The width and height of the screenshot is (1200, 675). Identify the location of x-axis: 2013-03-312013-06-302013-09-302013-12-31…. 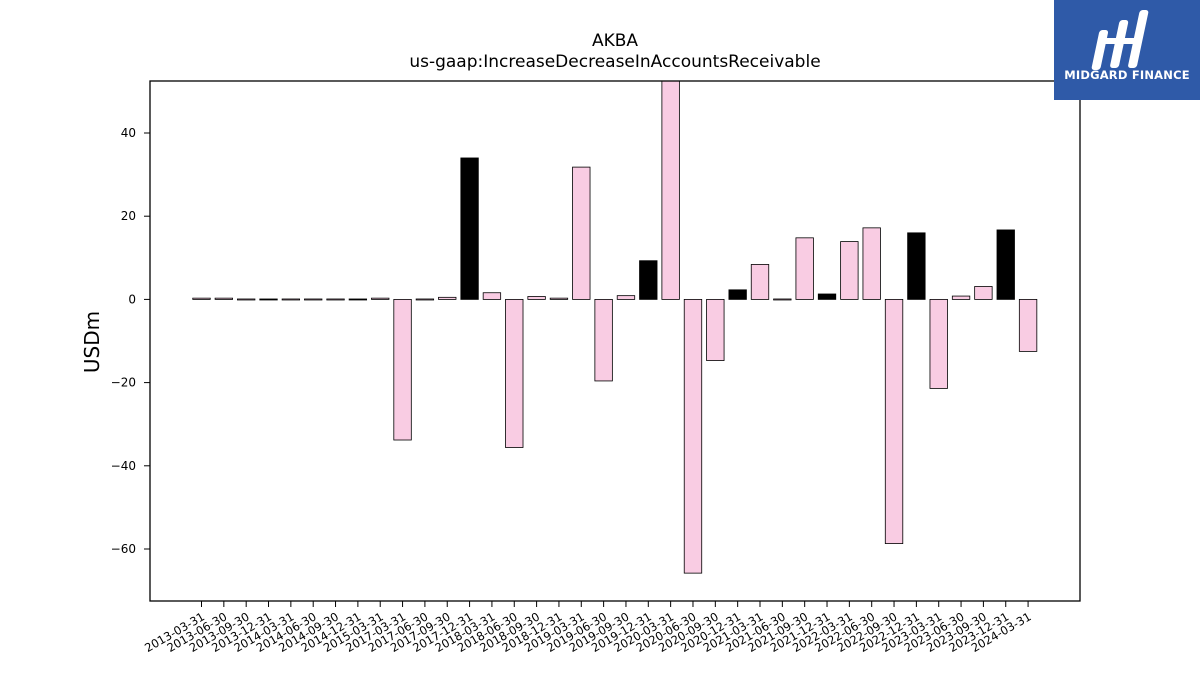
(588, 628).